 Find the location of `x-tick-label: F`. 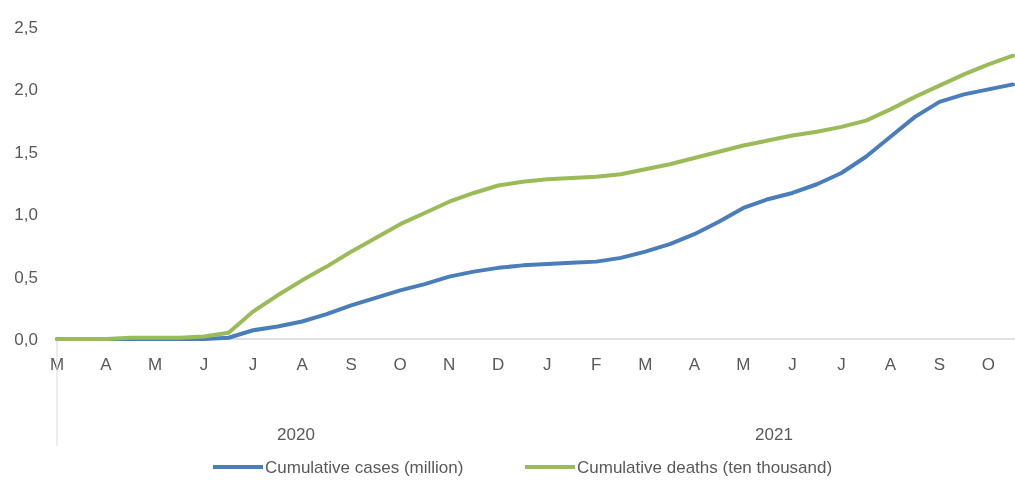

x-tick-label: F is located at coordinates (596, 364).